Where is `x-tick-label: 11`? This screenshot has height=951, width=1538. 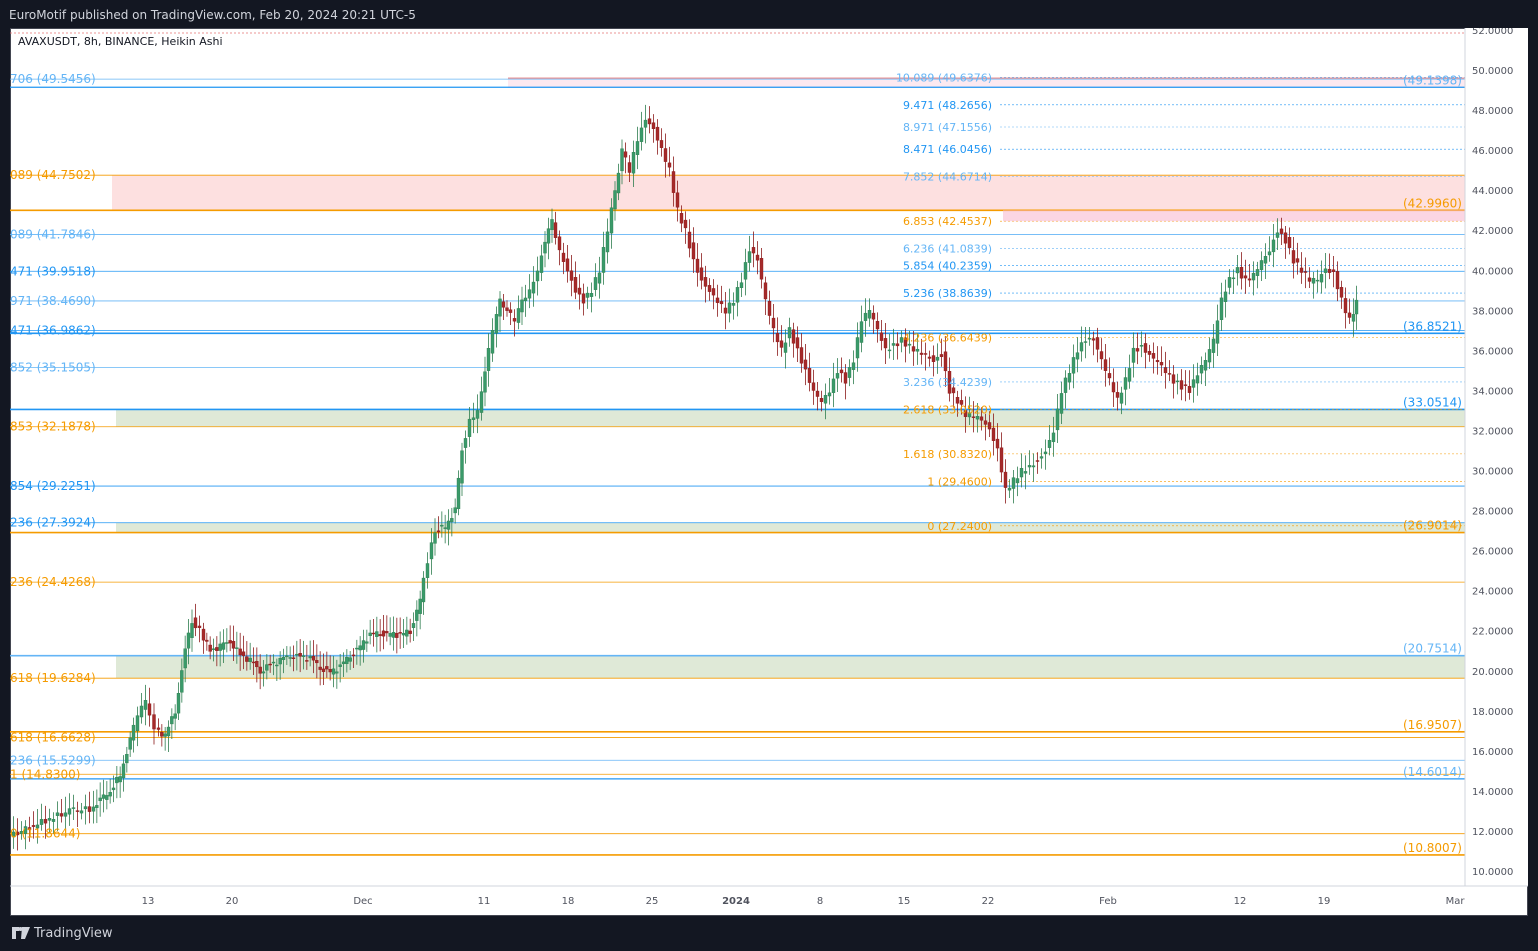 x-tick-label: 11 is located at coordinates (484, 901).